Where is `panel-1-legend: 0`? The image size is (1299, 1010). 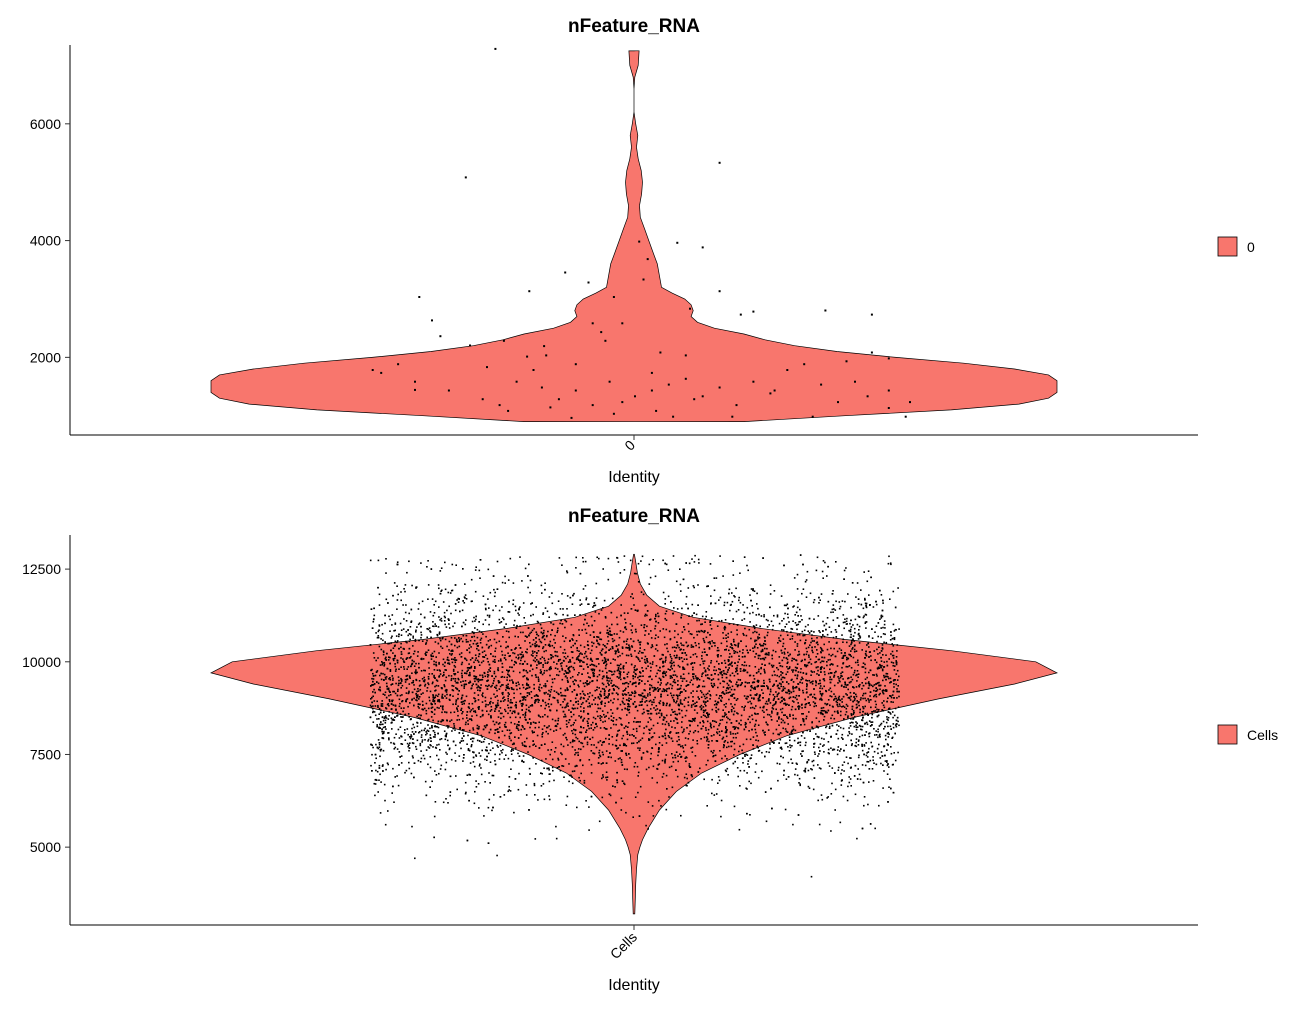 panel-1-legend: 0 is located at coordinates (1236, 246).